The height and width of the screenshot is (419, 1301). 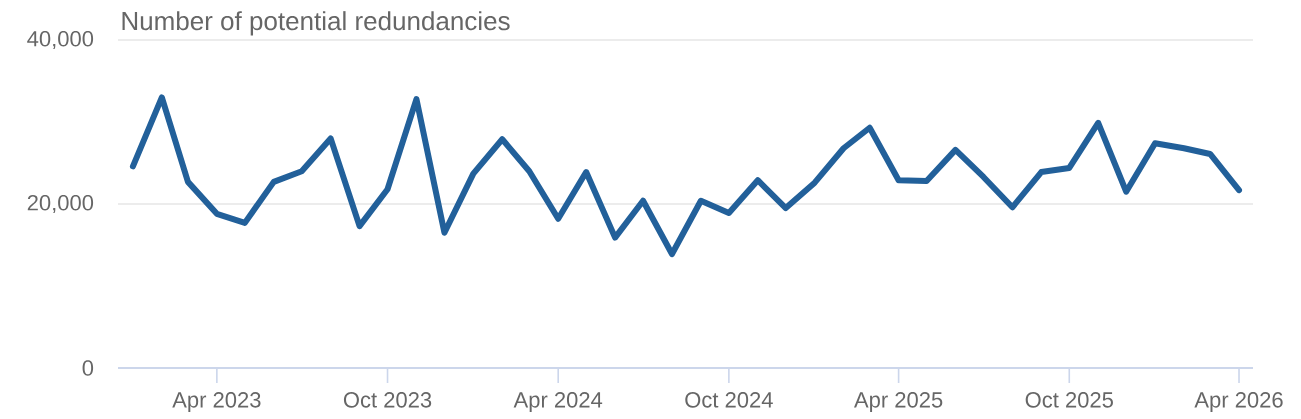 What do you see at coordinates (316, 23) in the screenshot?
I see `chart-title: Number of potential redundancies` at bounding box center [316, 23].